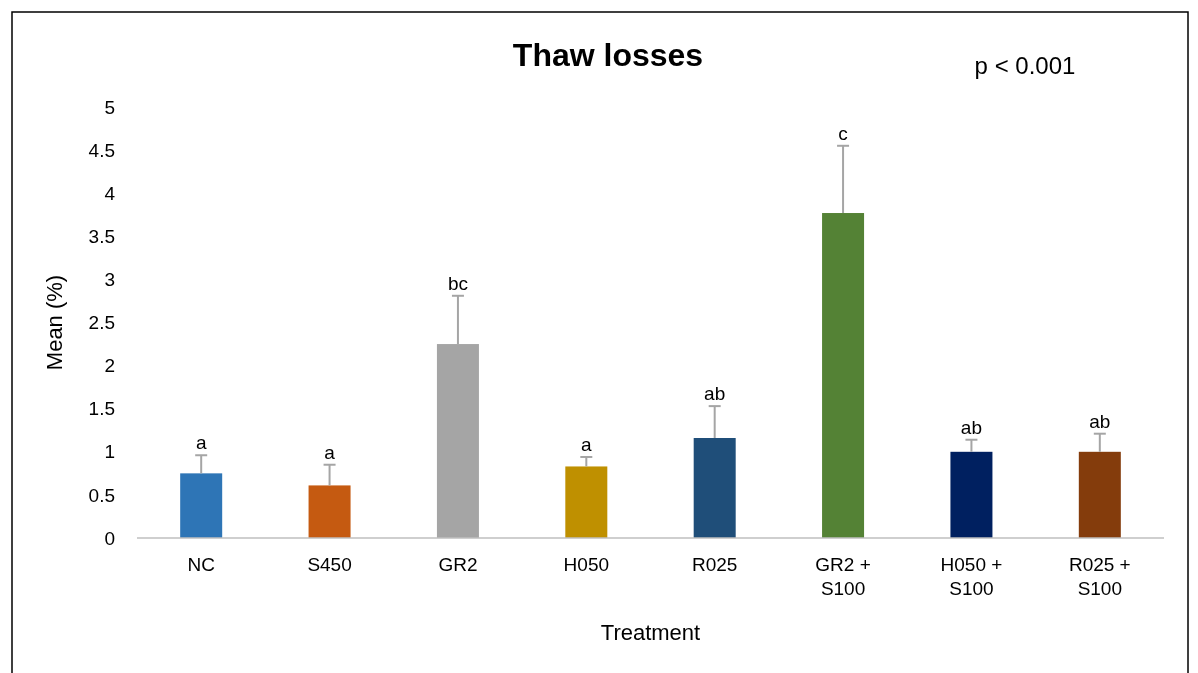  Describe the element at coordinates (458, 564) in the screenshot. I see `x-tick-label: GR2` at that location.